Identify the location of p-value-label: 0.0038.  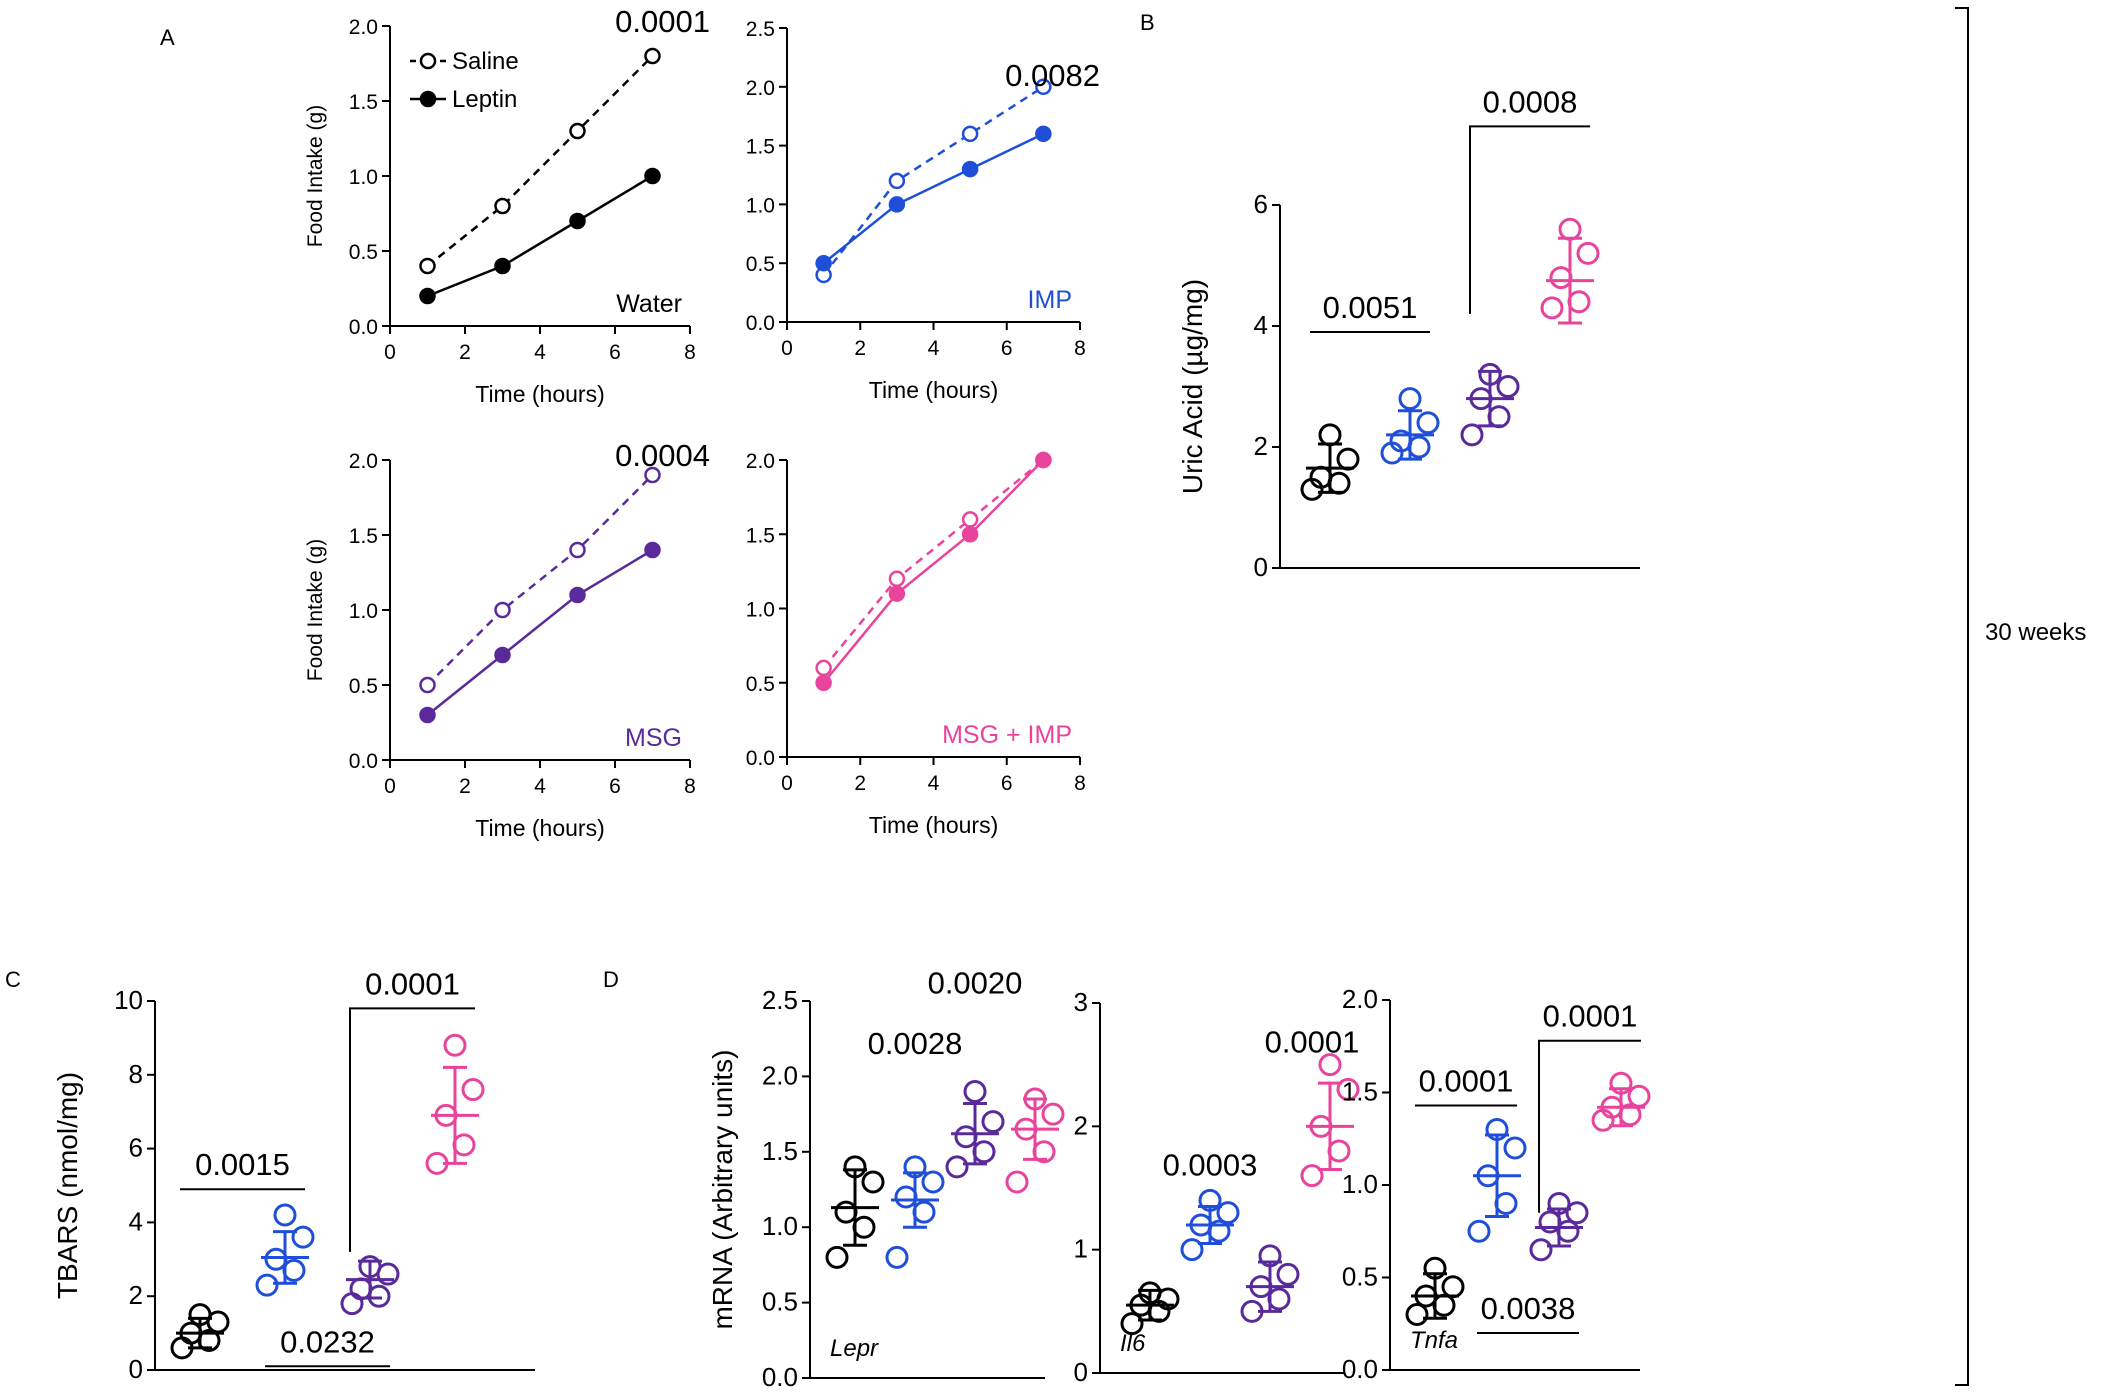
(1528, 1308).